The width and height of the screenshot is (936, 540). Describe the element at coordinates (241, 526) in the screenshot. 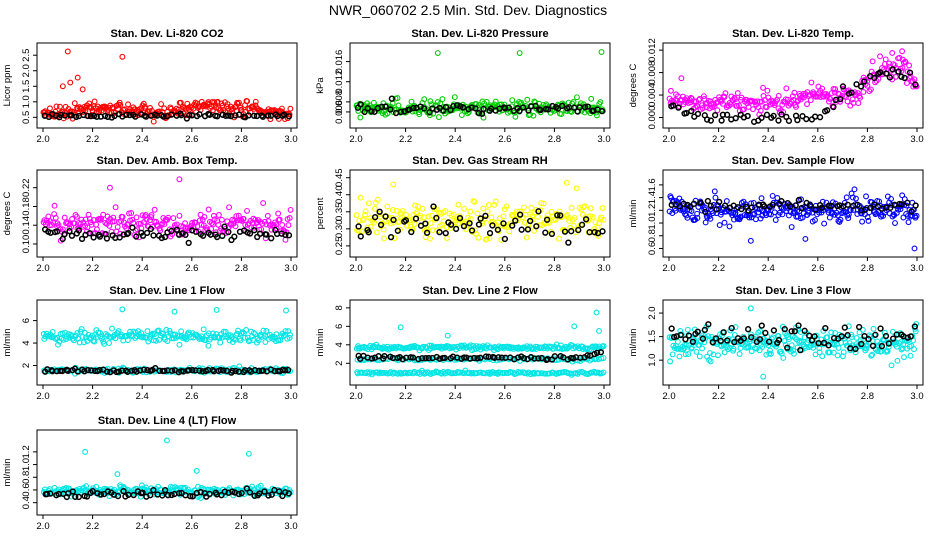

I see `x-tick-label: 2.8` at that location.